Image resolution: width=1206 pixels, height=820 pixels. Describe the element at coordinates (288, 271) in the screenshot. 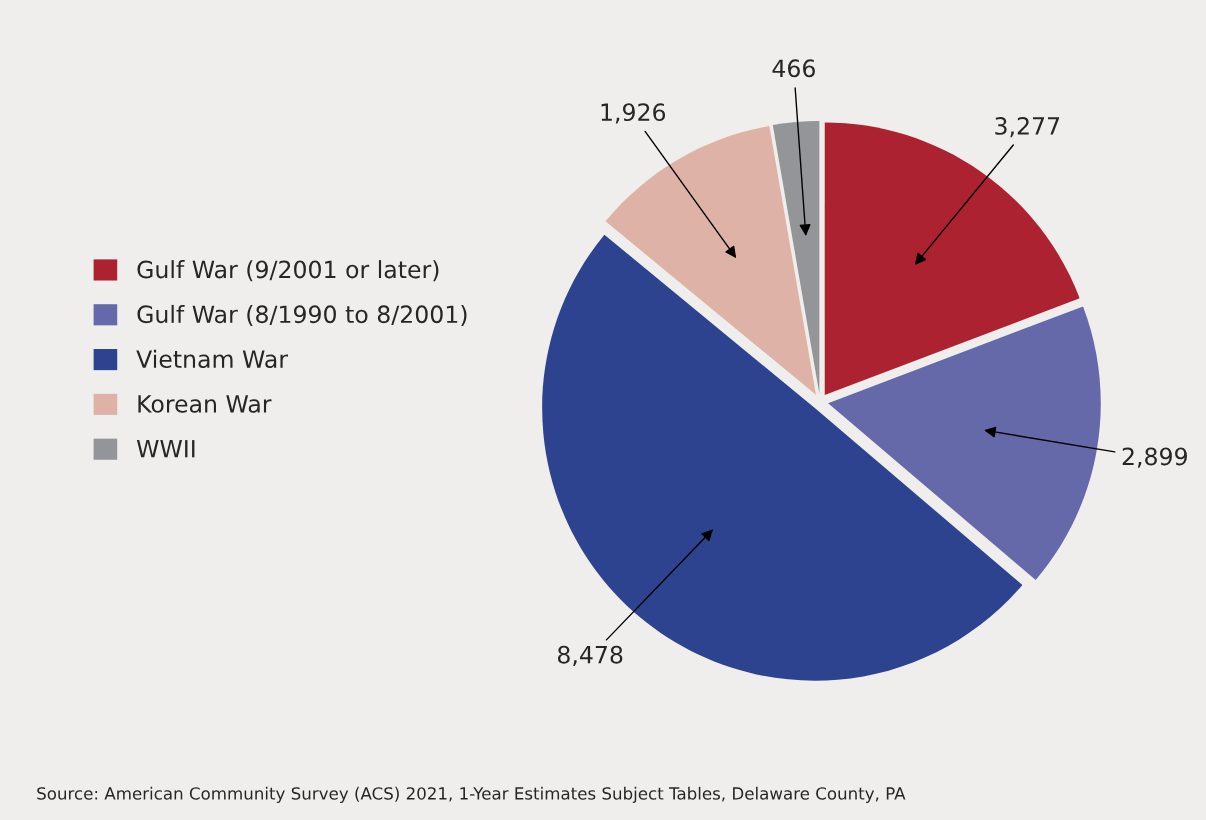

I see `legend-label: Gulf War (9/2001 or later)` at that location.